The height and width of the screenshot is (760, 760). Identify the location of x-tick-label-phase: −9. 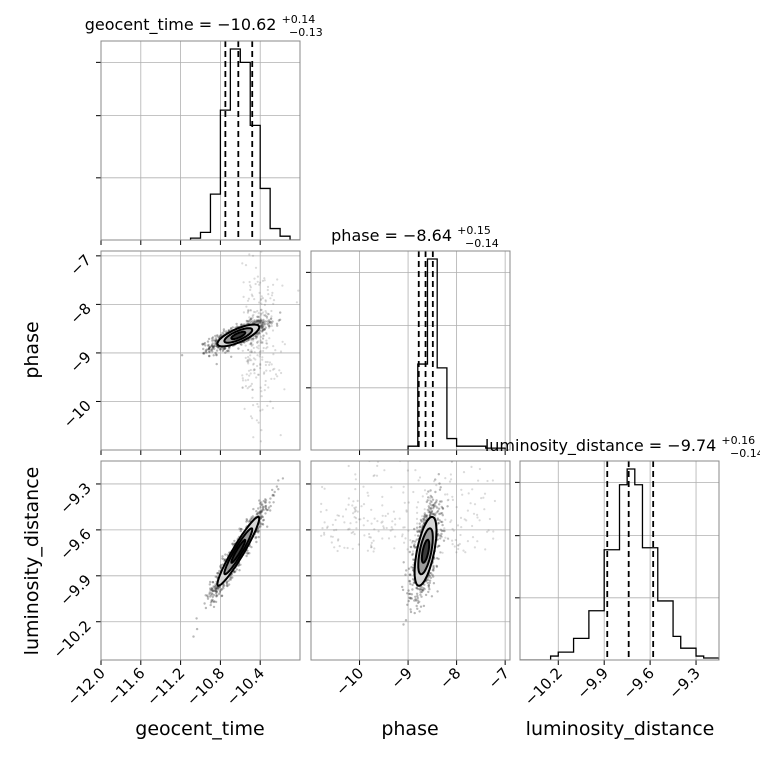
(402, 678).